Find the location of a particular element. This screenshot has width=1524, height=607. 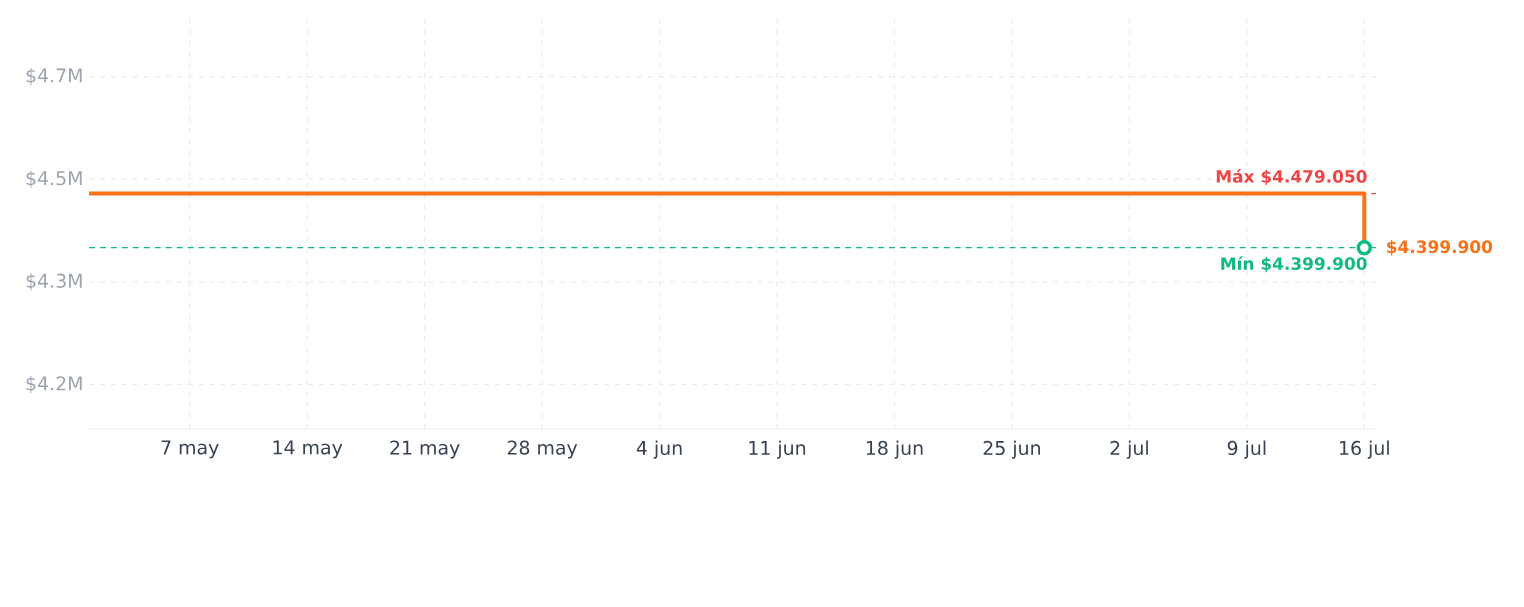

y-tick-label: $4.2M is located at coordinates (54, 384).